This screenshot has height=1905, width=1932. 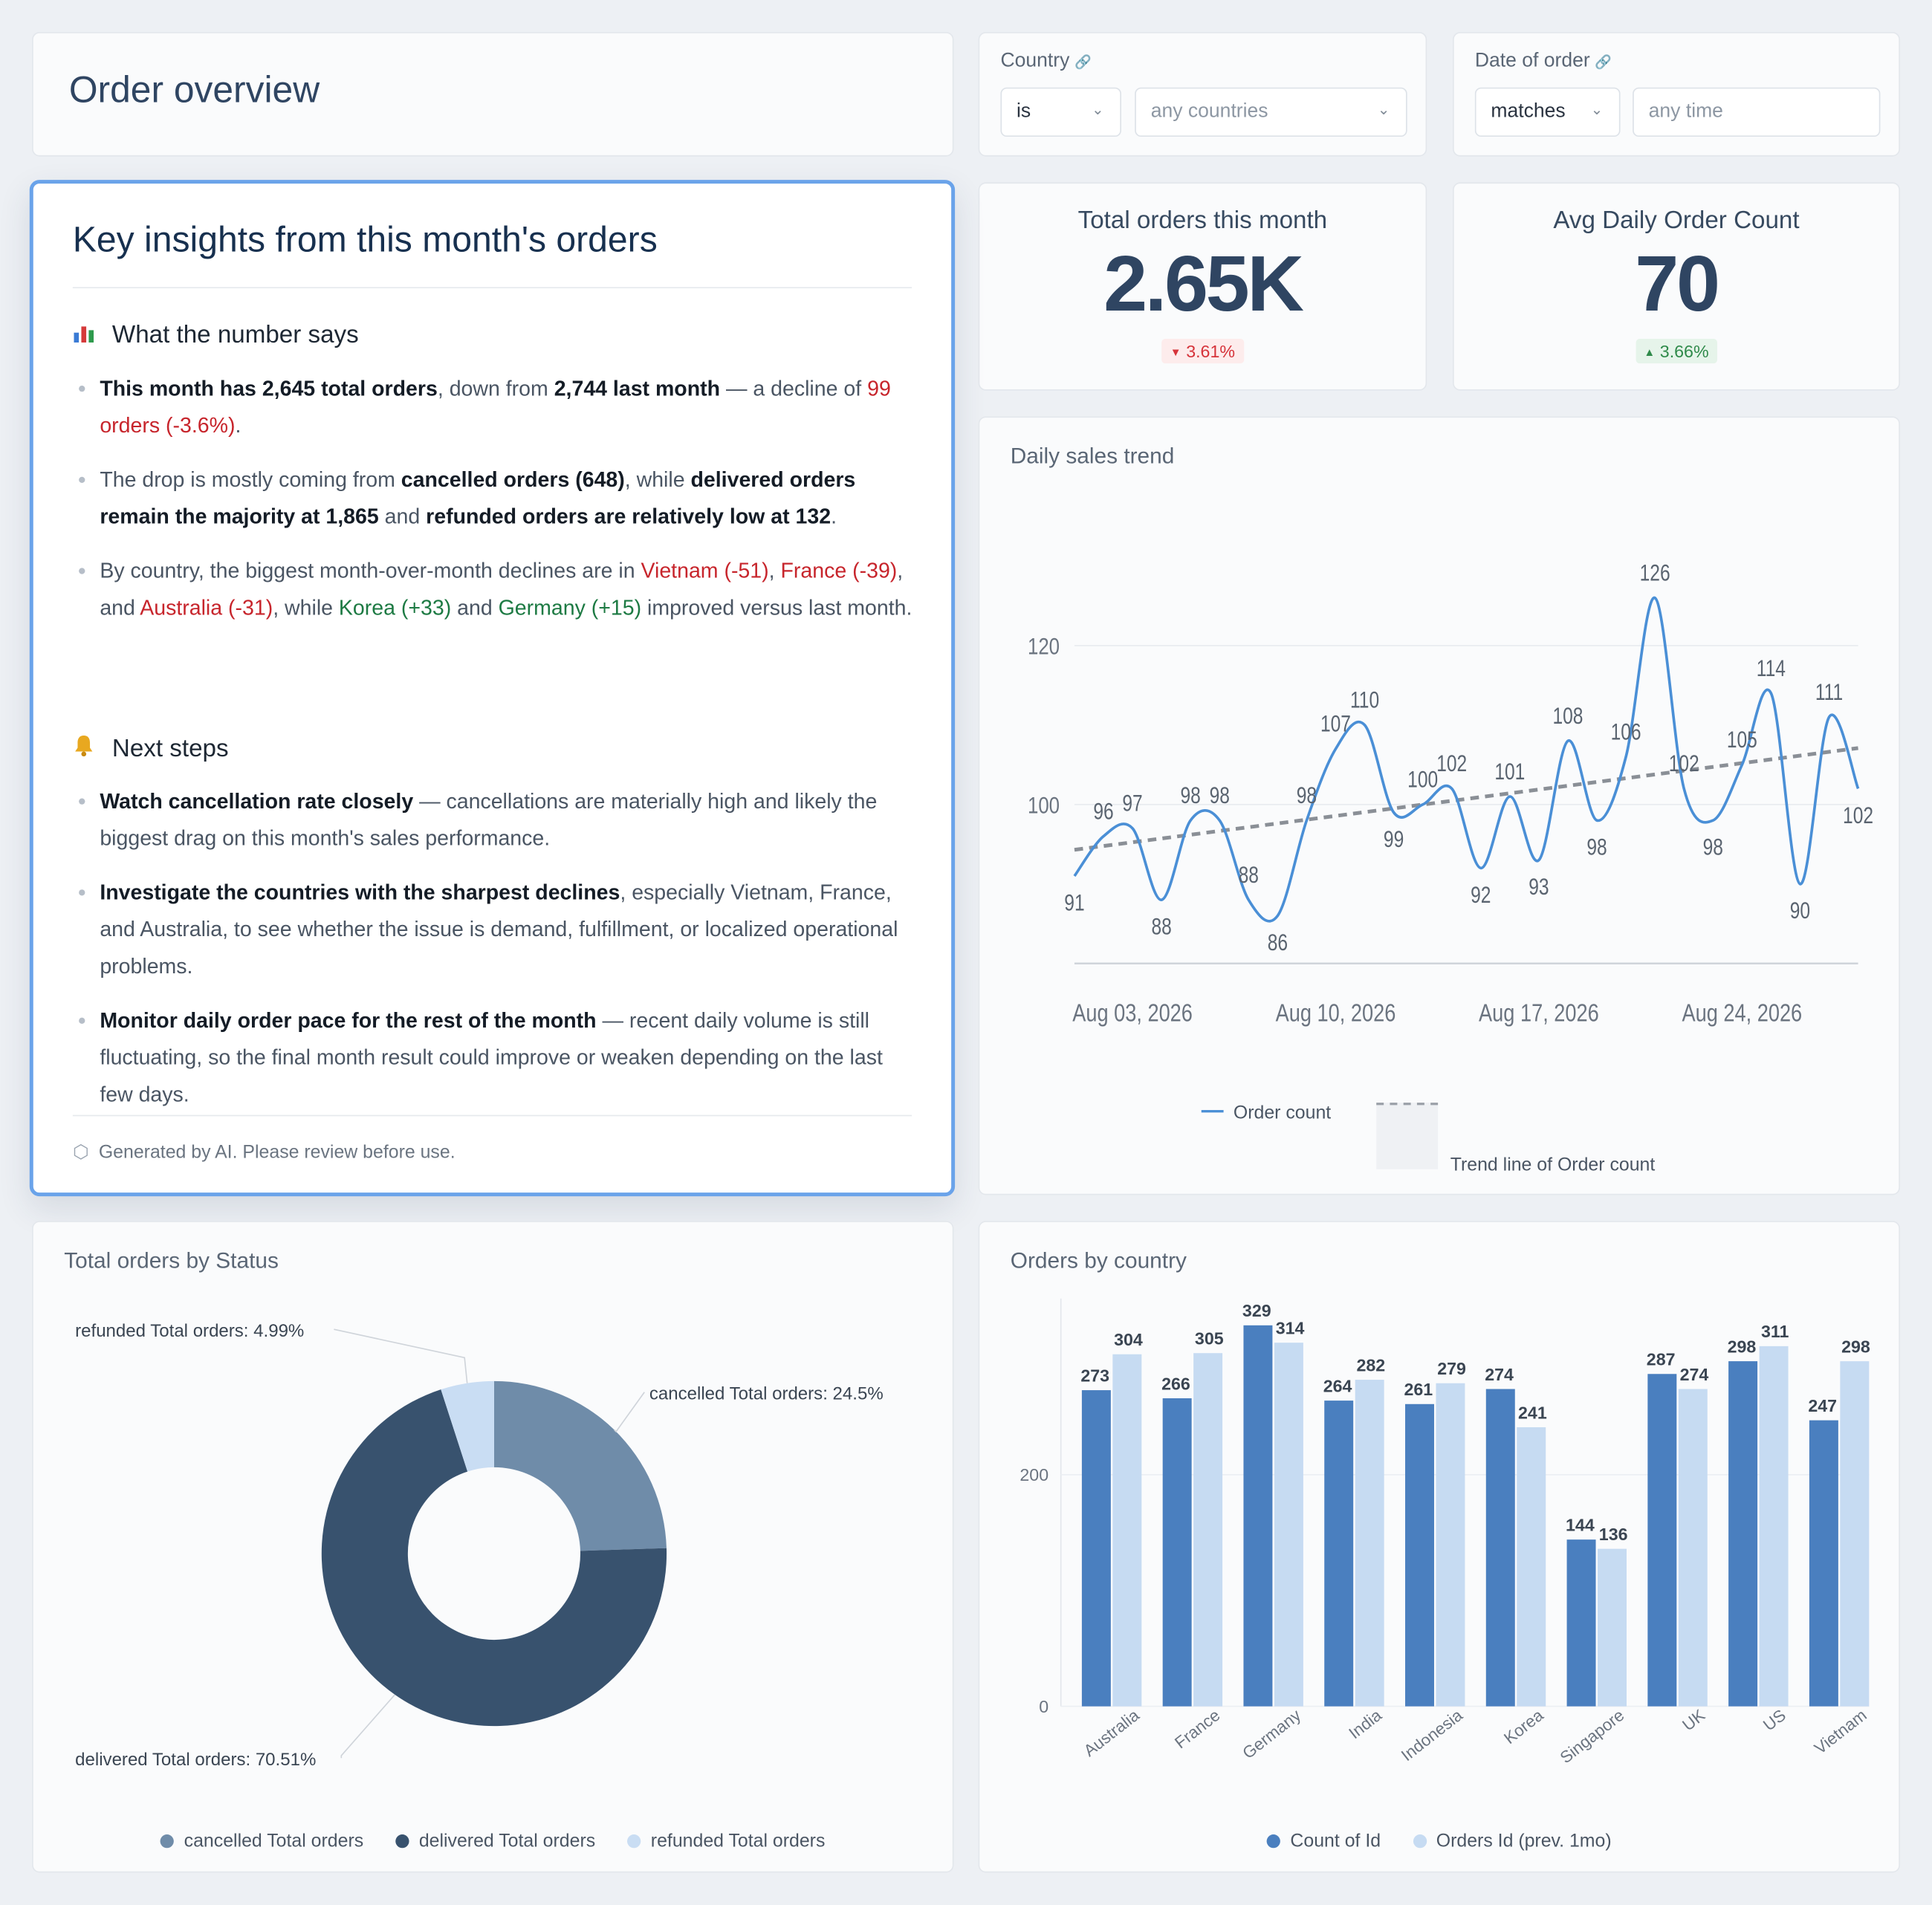 What do you see at coordinates (1742, 739) in the screenshot?
I see `data-label: 105` at bounding box center [1742, 739].